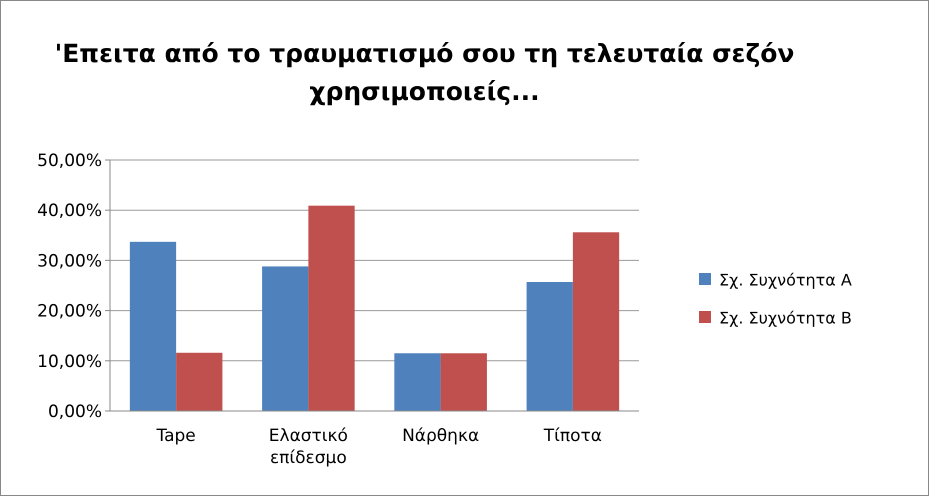  Describe the element at coordinates (69, 362) in the screenshot. I see `y-tick-label: 10,00%` at that location.